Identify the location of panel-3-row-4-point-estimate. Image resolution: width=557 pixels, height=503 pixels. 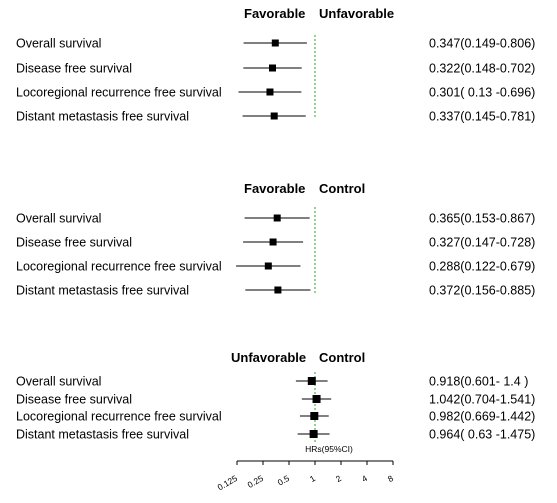
(313, 434).